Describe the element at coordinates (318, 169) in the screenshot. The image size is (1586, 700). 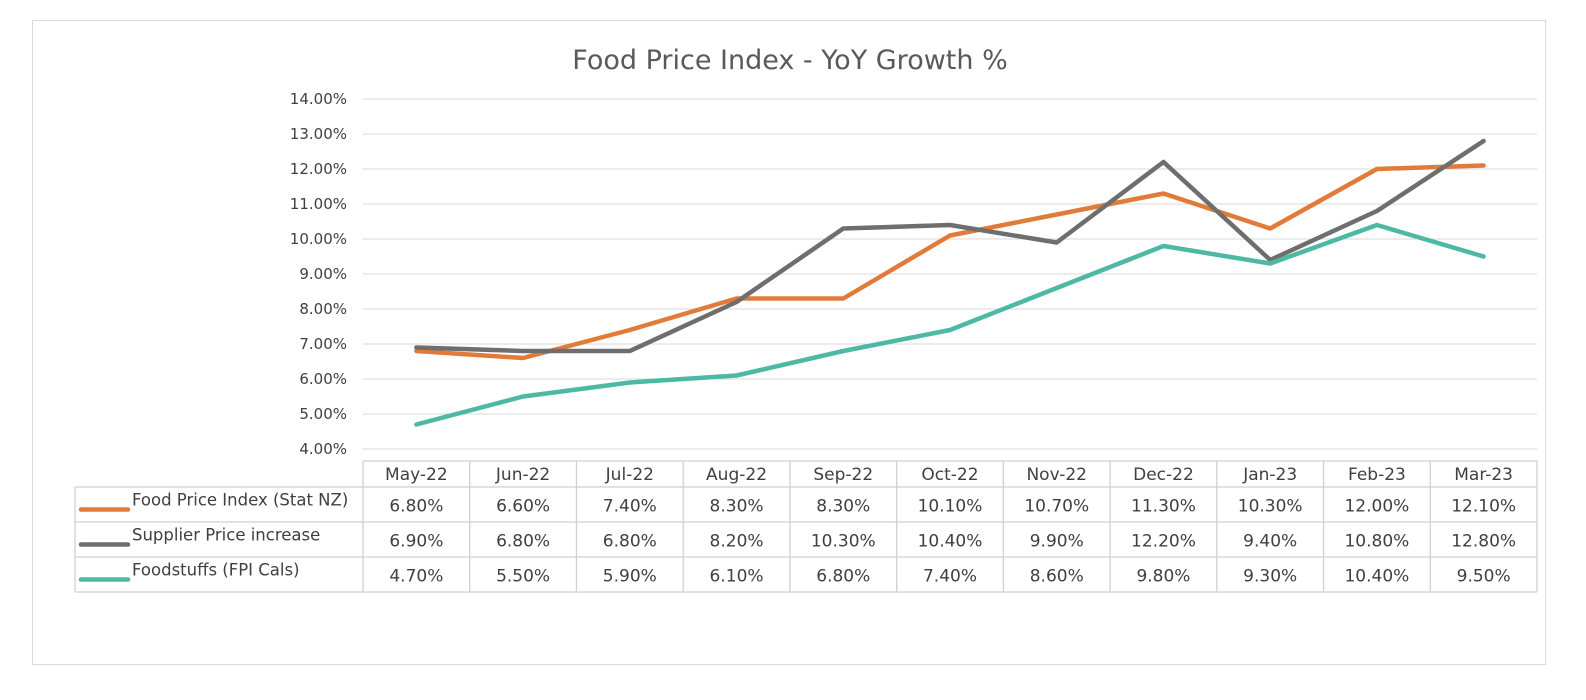
I see `y-tick-label: 12.00%` at that location.